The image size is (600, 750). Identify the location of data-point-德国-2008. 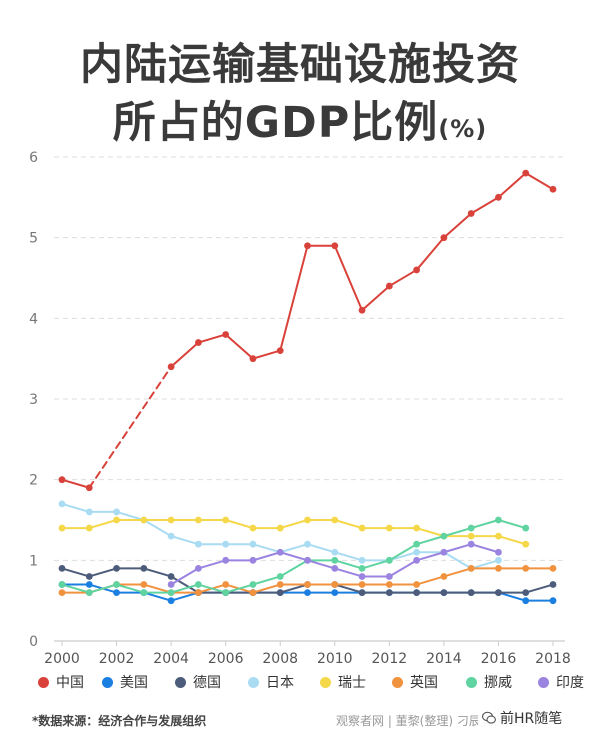
(280, 592).